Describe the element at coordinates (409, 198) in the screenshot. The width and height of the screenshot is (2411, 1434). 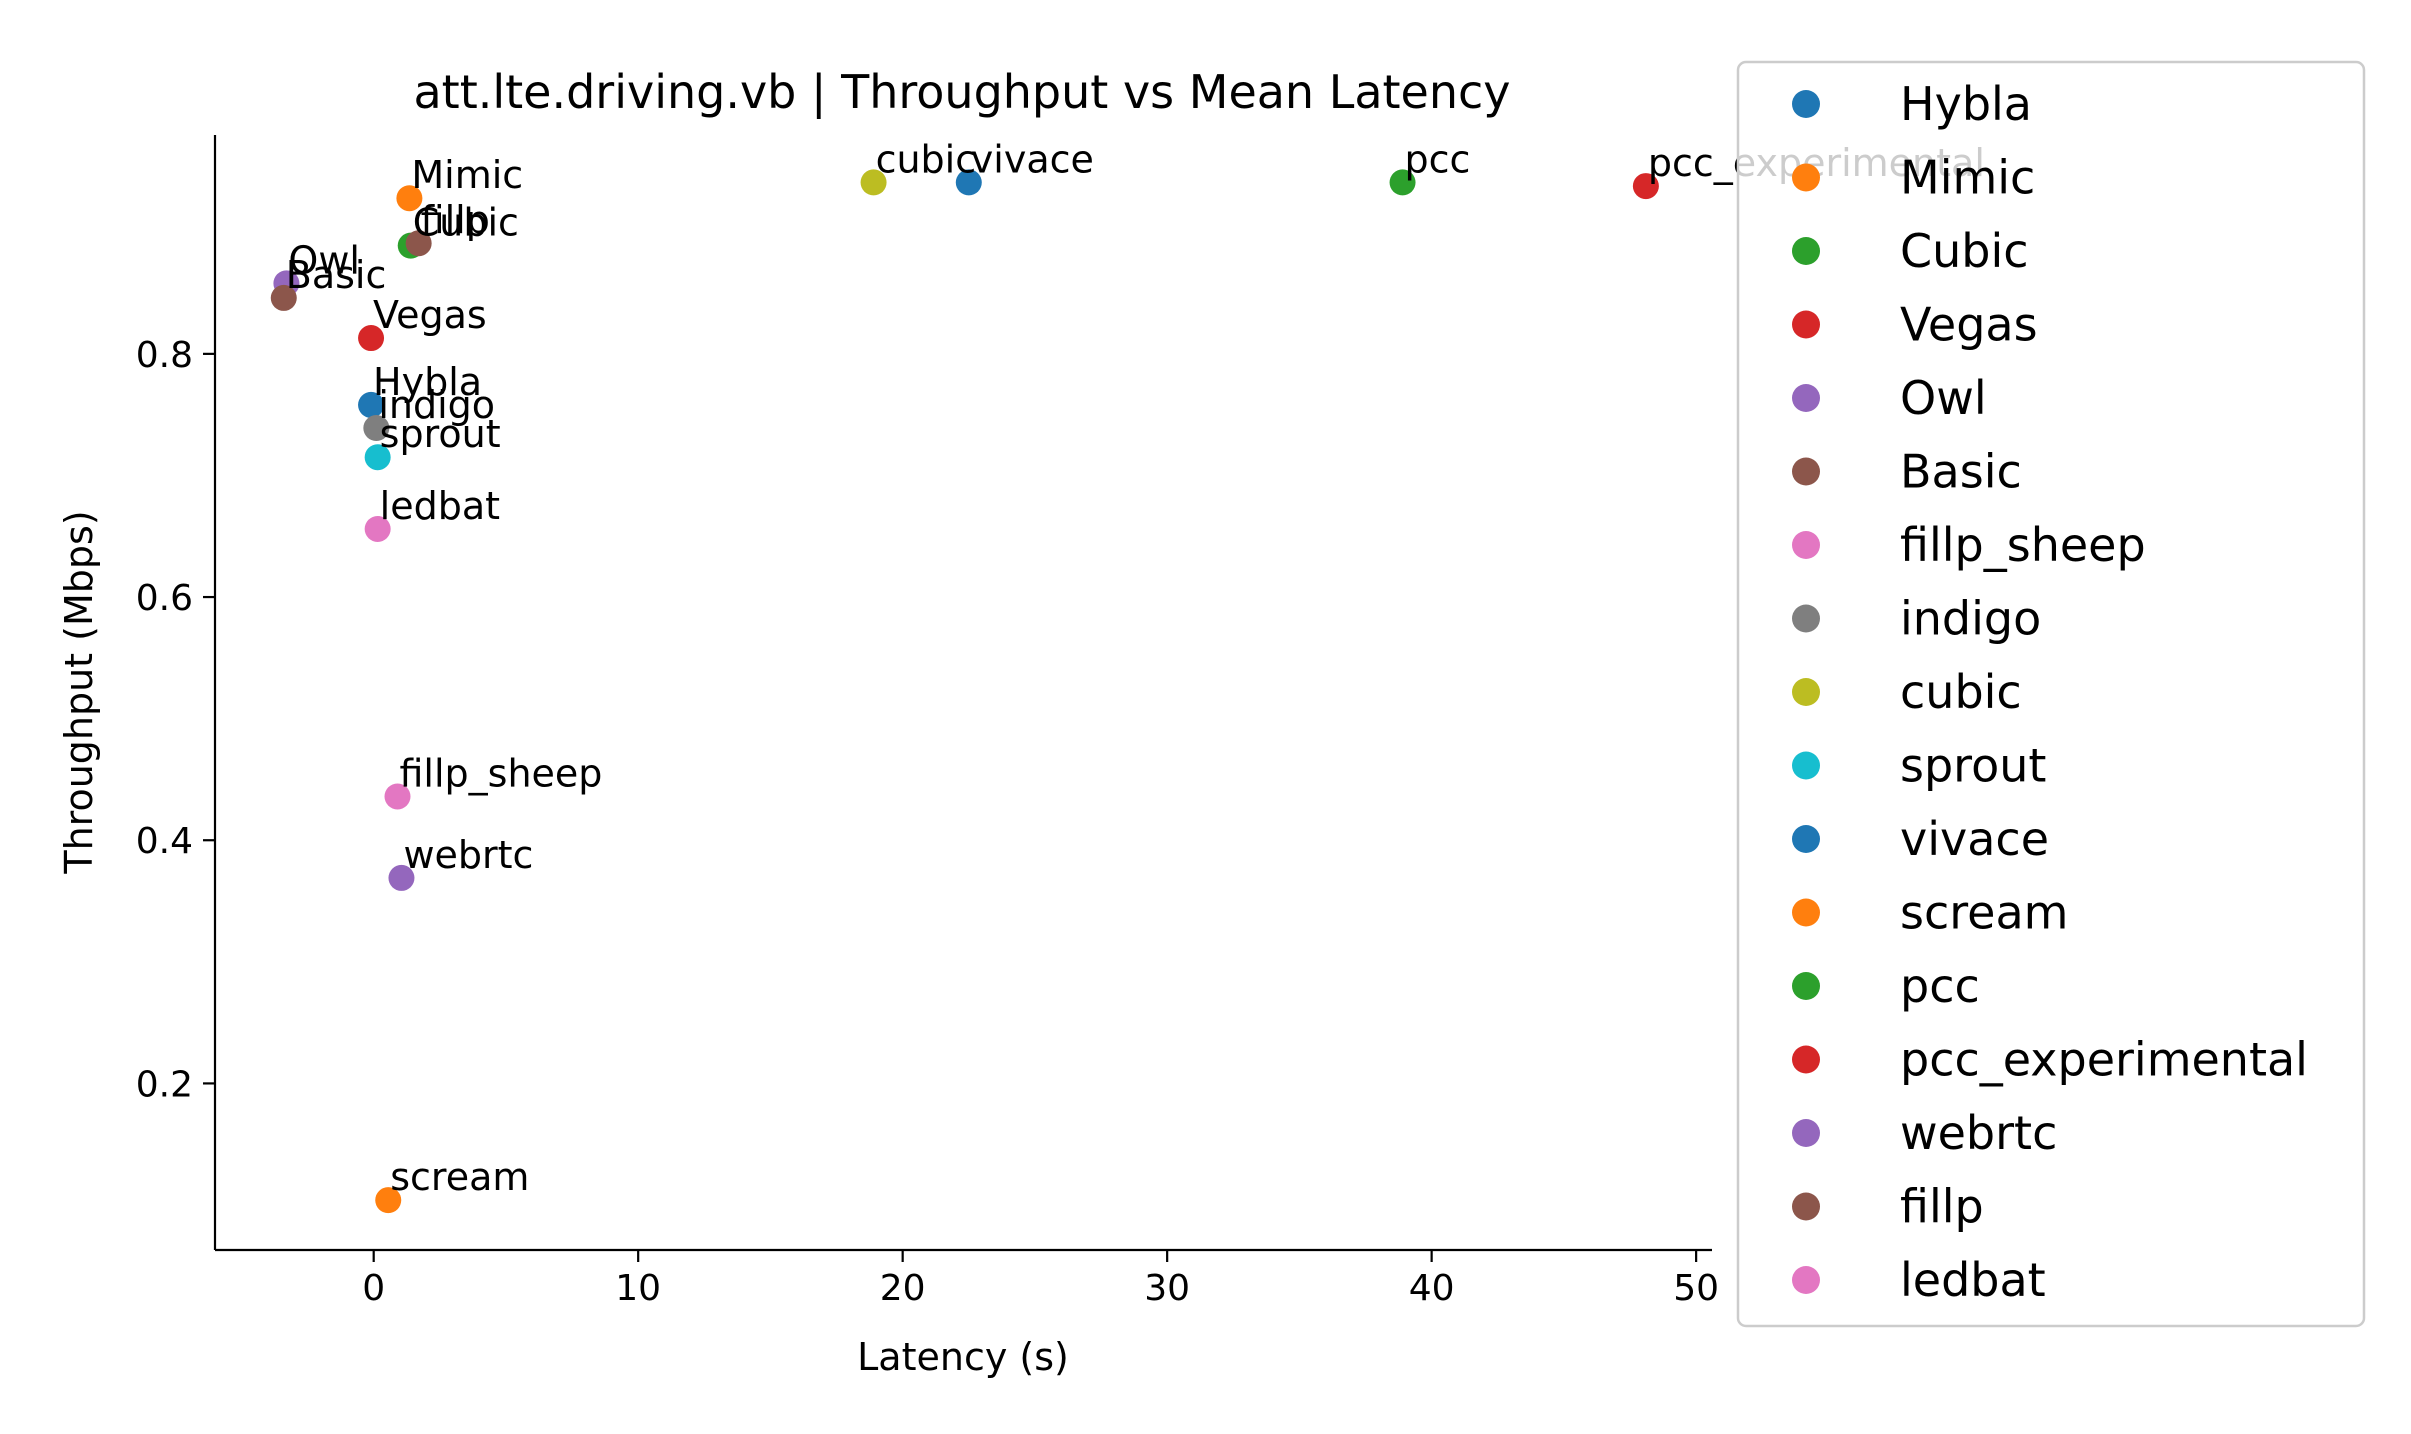
I see `data-point-Mimic` at that location.